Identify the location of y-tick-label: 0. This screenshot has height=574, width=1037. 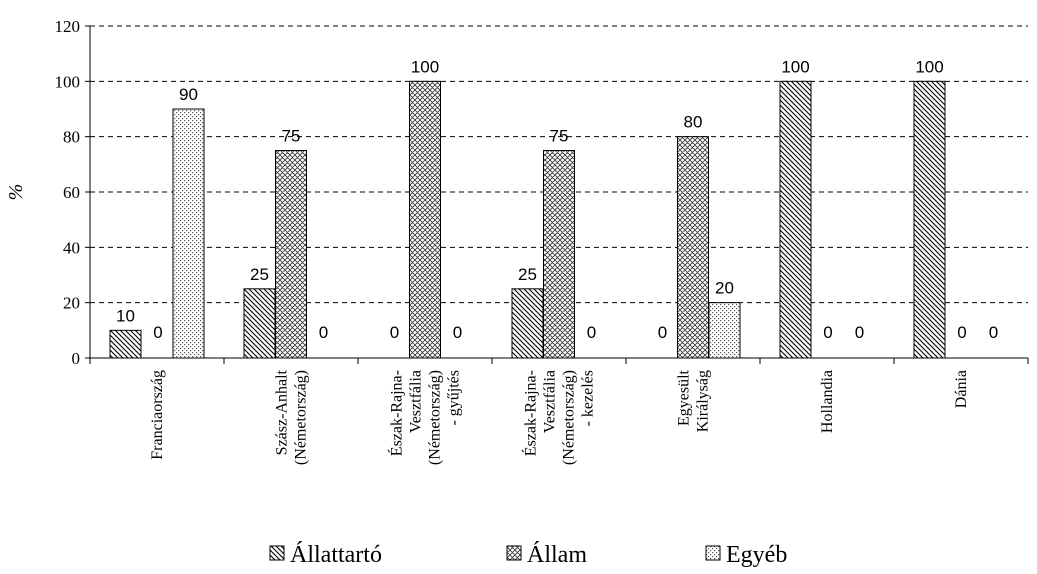
(76, 358).